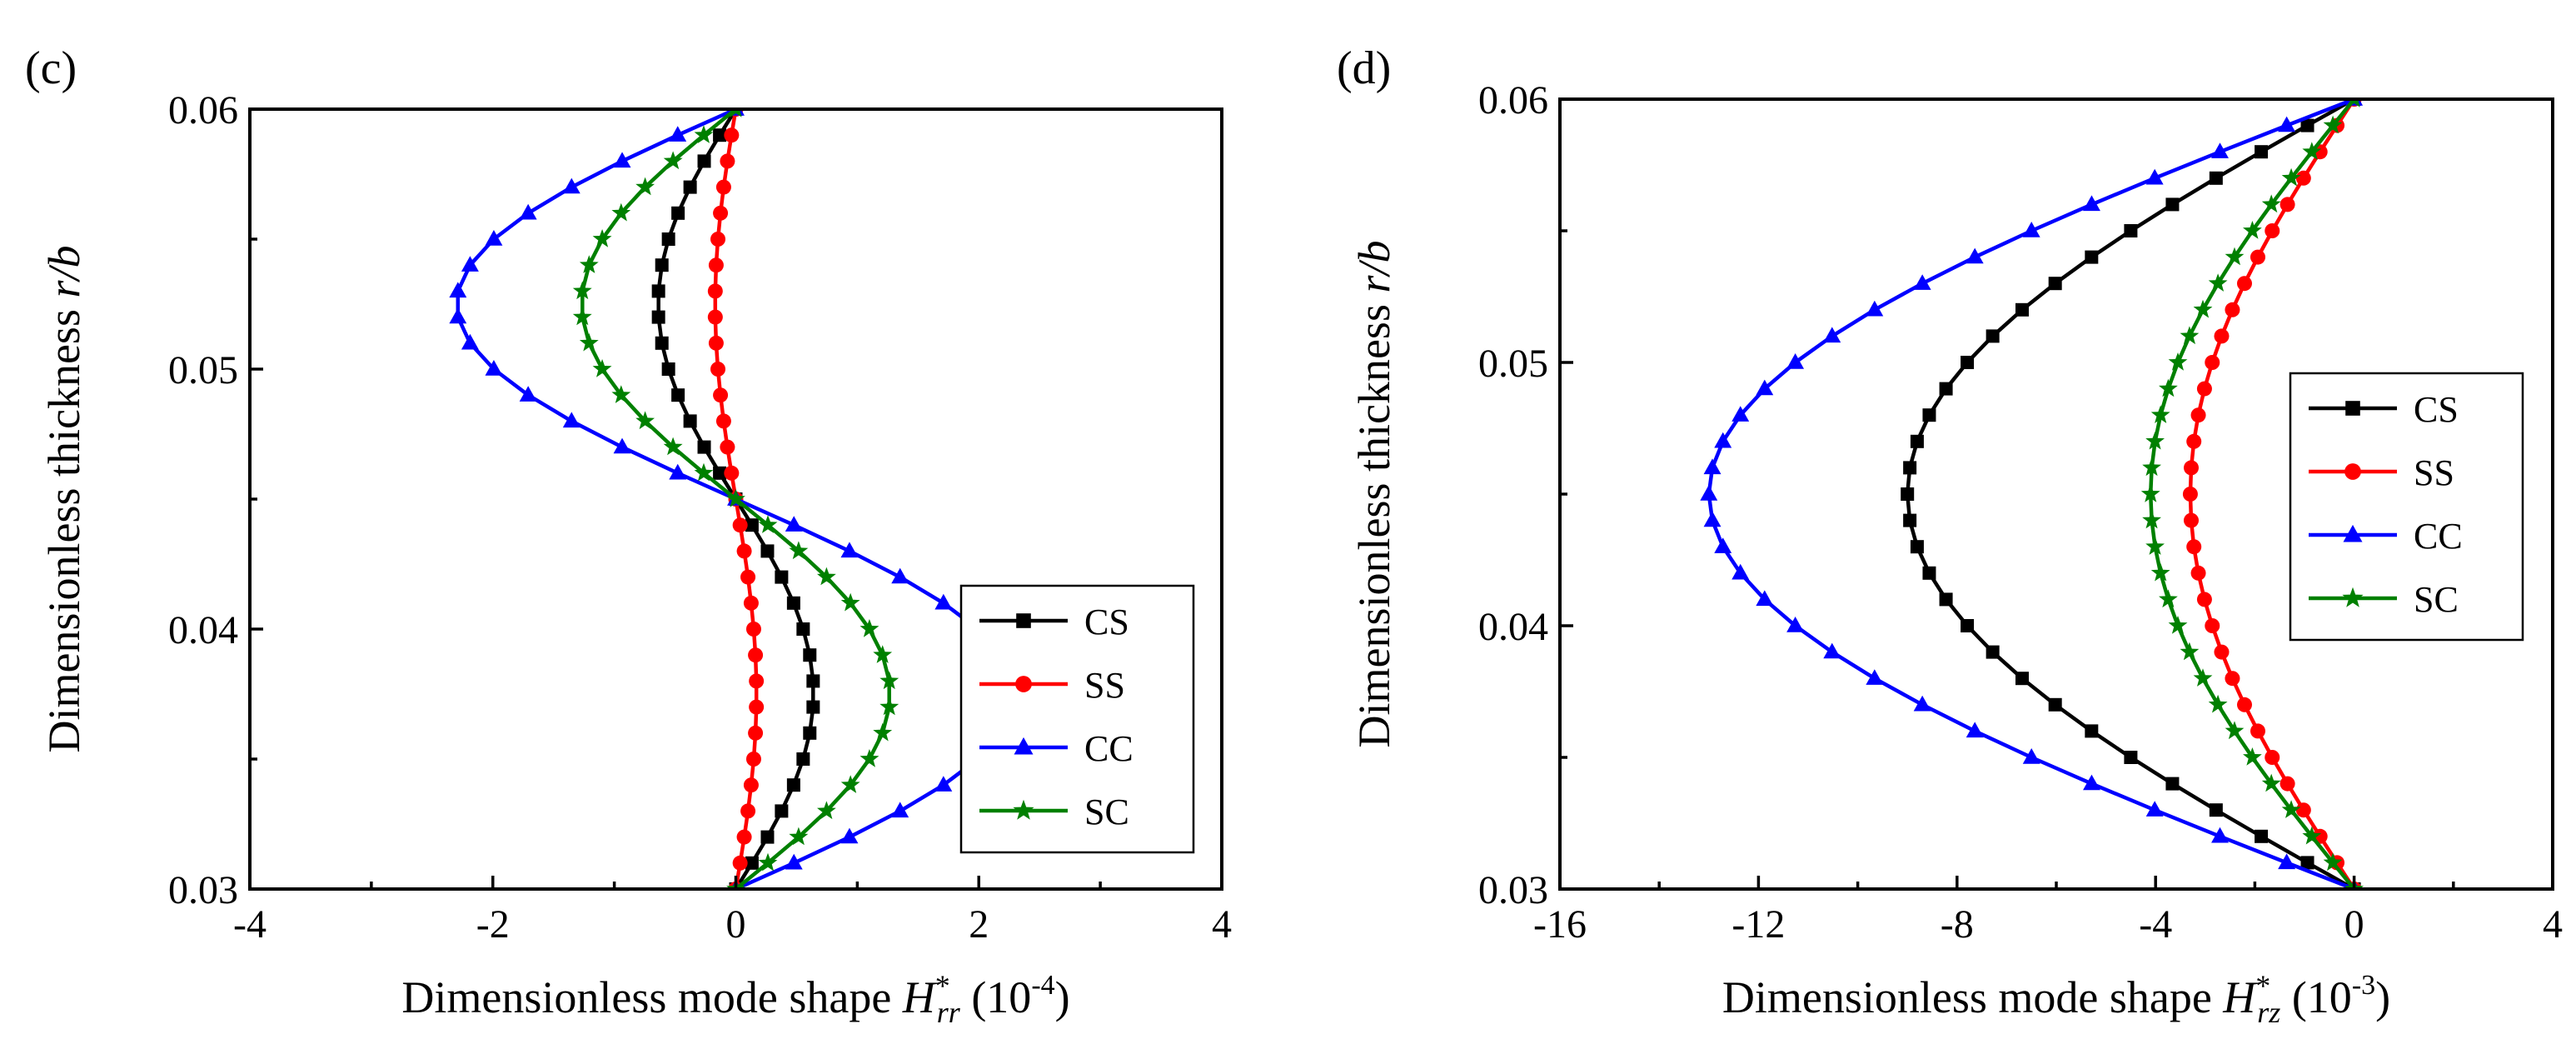 This screenshot has height=1064, width=2576. What do you see at coordinates (1222, 924) in the screenshot?
I see `x-tick-label: 4` at bounding box center [1222, 924].